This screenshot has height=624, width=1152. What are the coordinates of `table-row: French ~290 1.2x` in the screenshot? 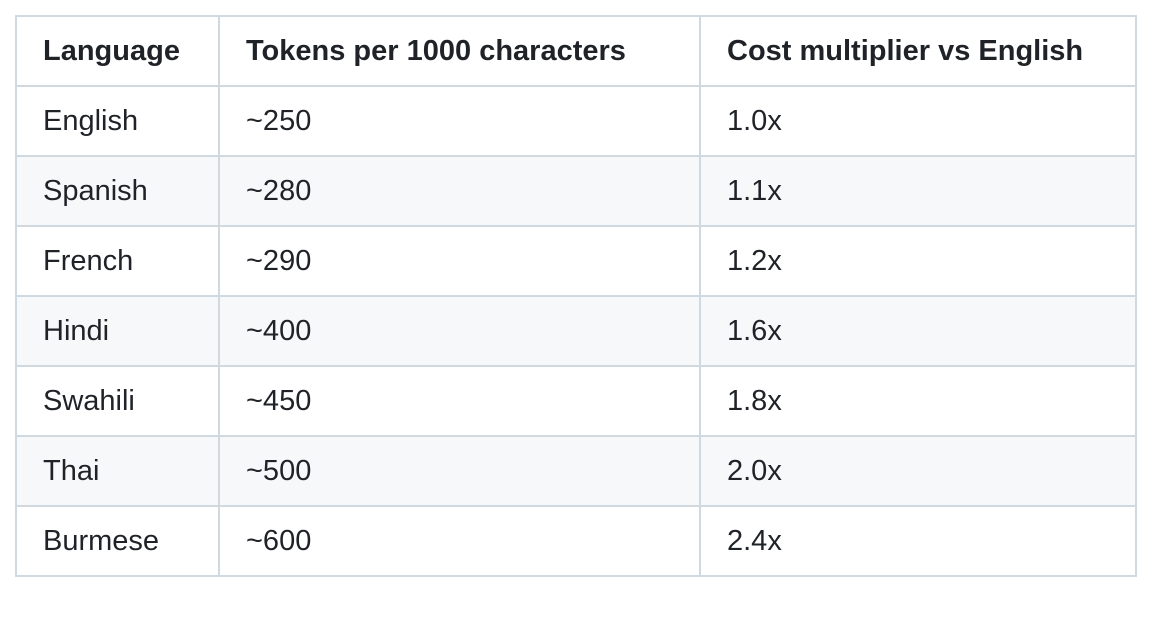 It's located at (576, 261).